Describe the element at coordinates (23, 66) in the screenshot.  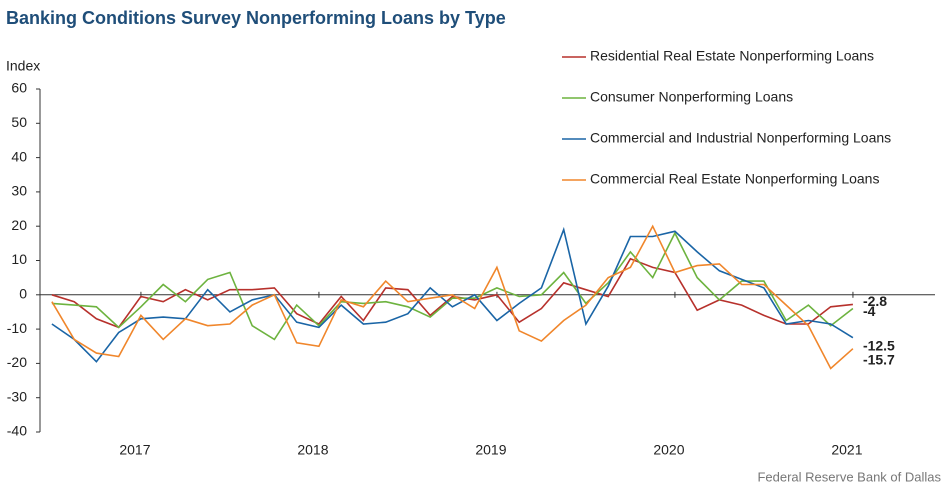
I see `y-axis-label: Index` at that location.